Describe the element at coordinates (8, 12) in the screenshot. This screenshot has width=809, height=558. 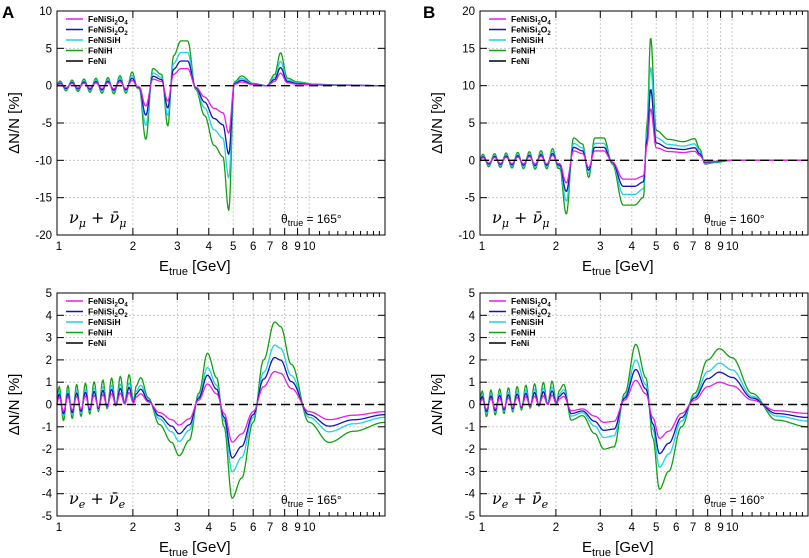
I see `panel-label-a: A` at that location.